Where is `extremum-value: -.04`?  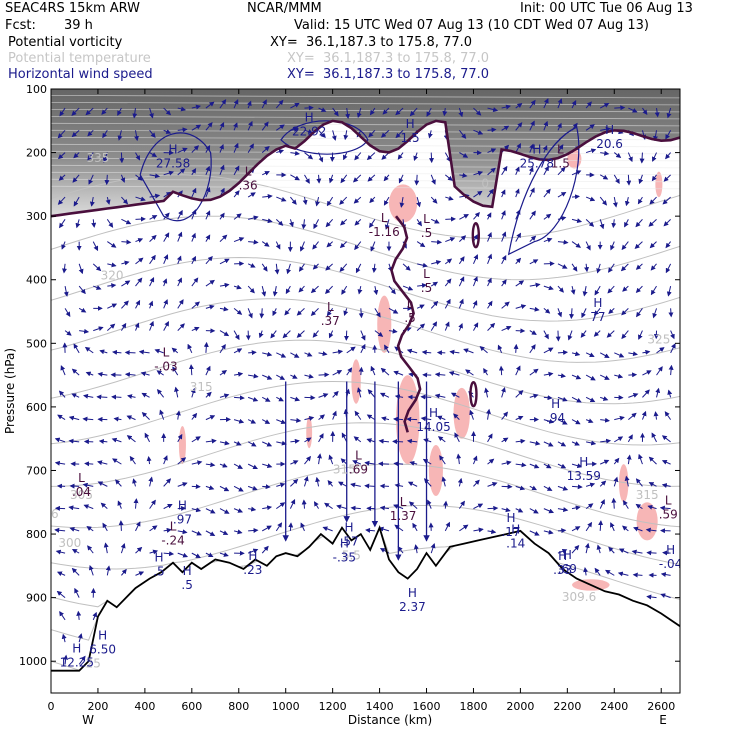 extremum-value: -.04 is located at coordinates (670, 564).